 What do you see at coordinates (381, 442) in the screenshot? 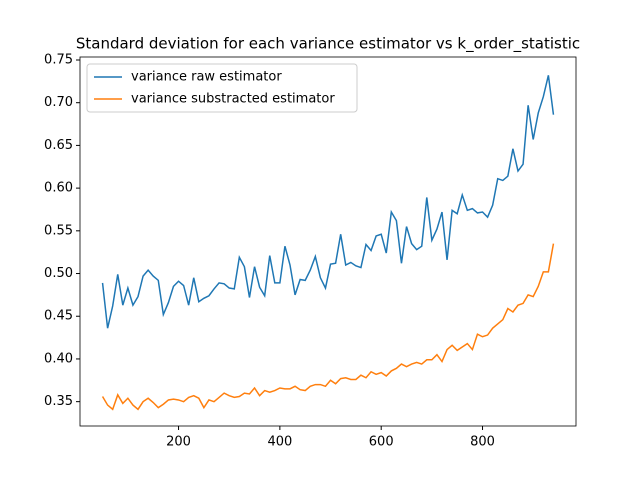
I see `x-tick-label: 600` at bounding box center [381, 442].